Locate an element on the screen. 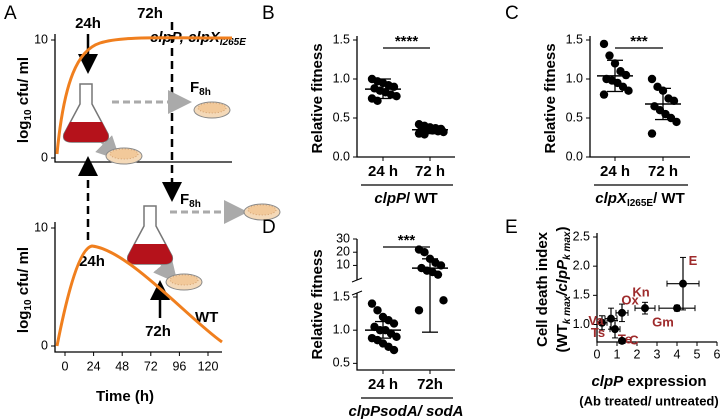 This screenshot has height=419, width=724. flow-label: F8h is located at coordinates (190, 200).